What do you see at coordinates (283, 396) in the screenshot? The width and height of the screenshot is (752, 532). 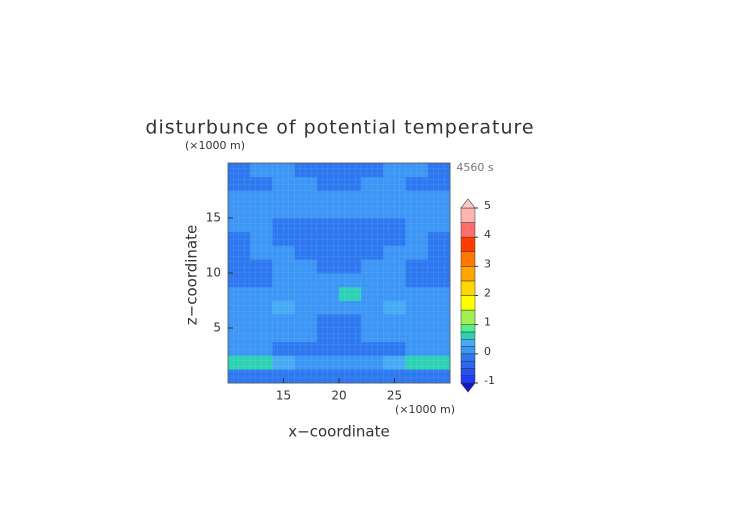 I see `x-tick-label: 15` at bounding box center [283, 396].